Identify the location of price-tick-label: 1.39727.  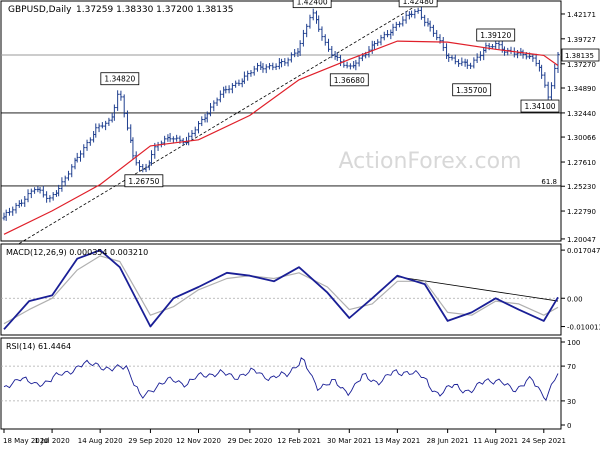
(581, 40).